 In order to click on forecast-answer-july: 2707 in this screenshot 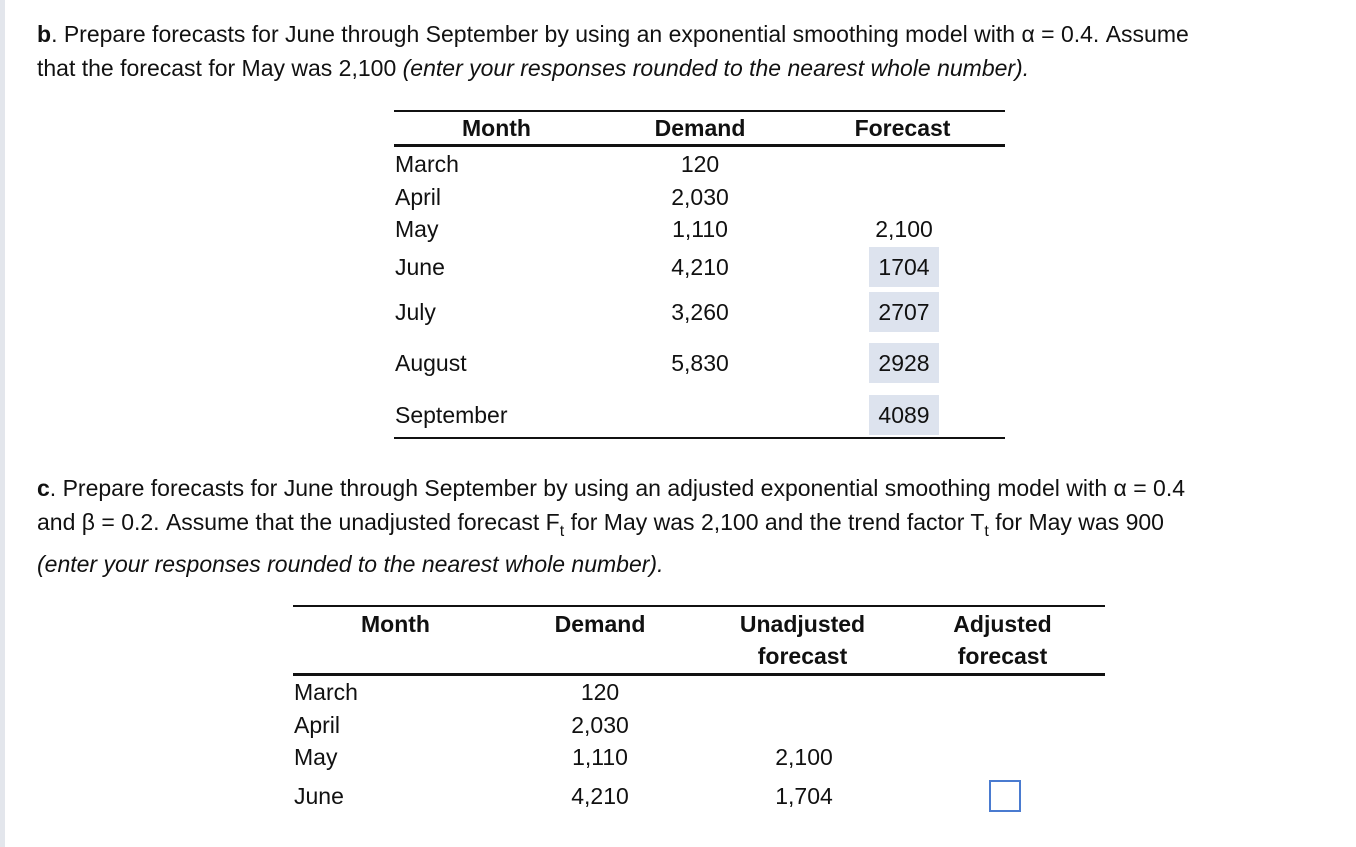, I will do `click(904, 312)`.